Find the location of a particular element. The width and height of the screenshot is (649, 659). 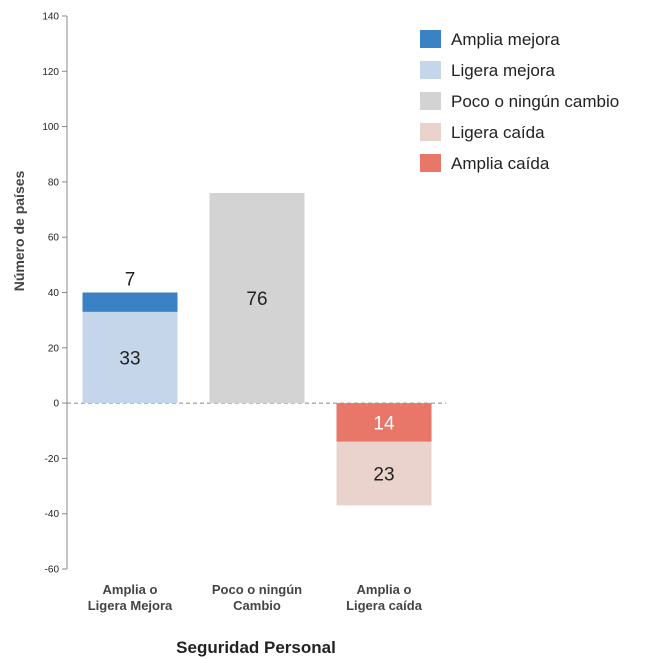

x-category-label: Cambio is located at coordinates (257, 605).